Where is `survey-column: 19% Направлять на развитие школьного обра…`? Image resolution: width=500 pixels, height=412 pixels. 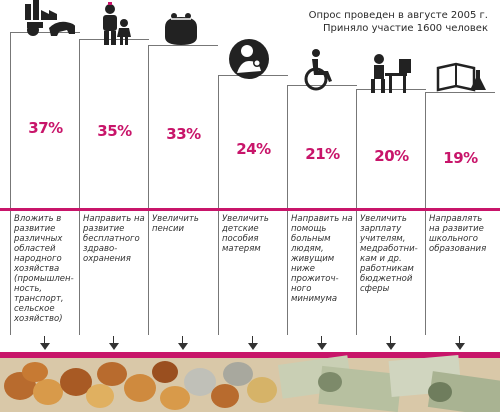
survey-column: 19% Направлять на развитие школьного обра… is located at coordinates (460, 198).